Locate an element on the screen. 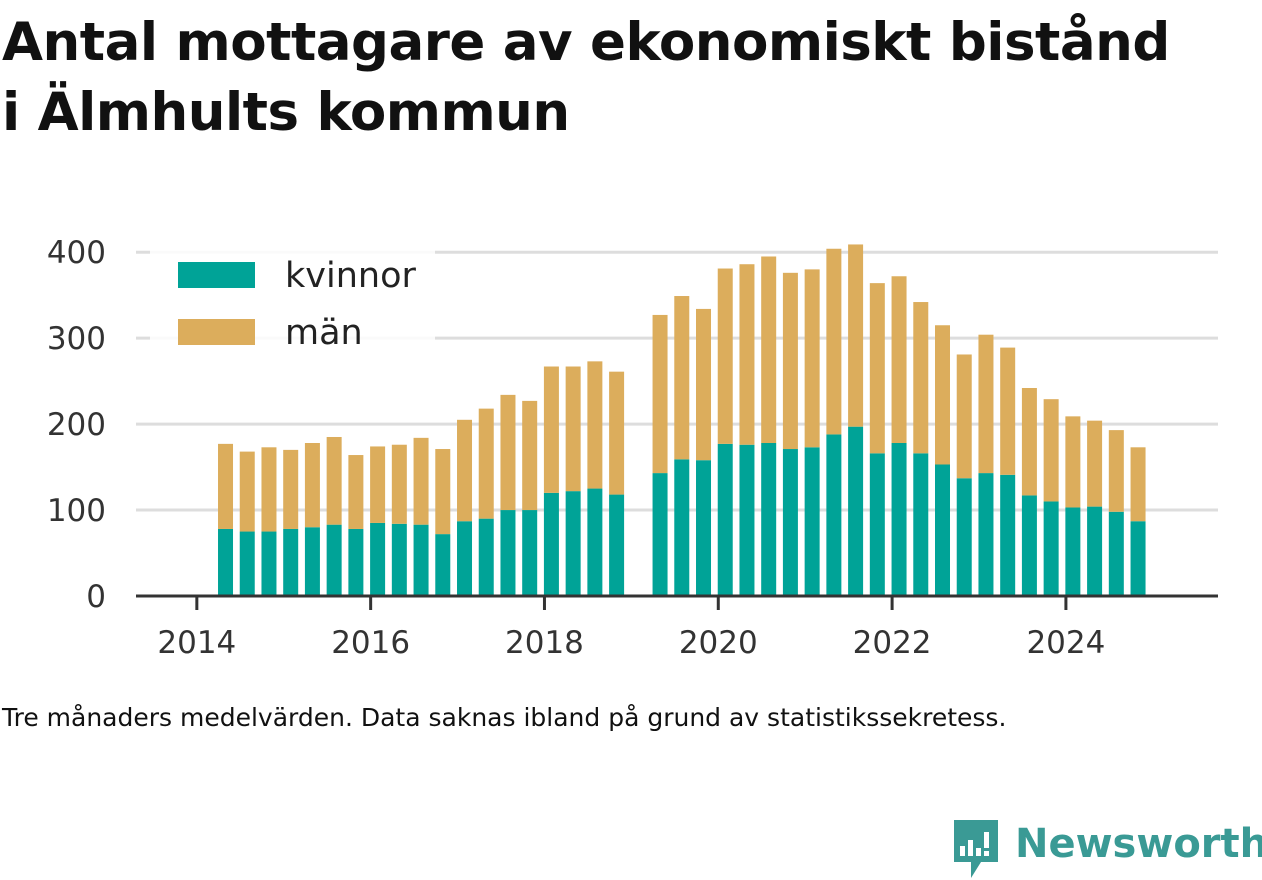  x-tick-label: 2022 is located at coordinates (892, 643).